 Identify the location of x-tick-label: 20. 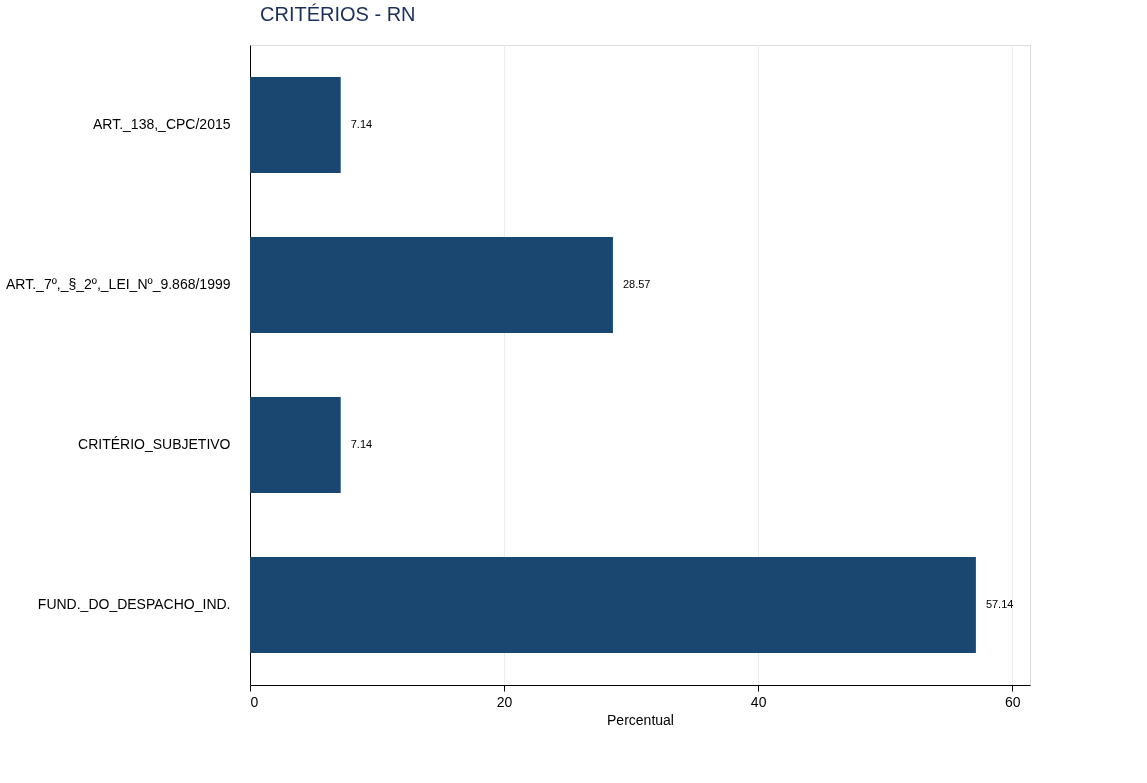
(504, 701).